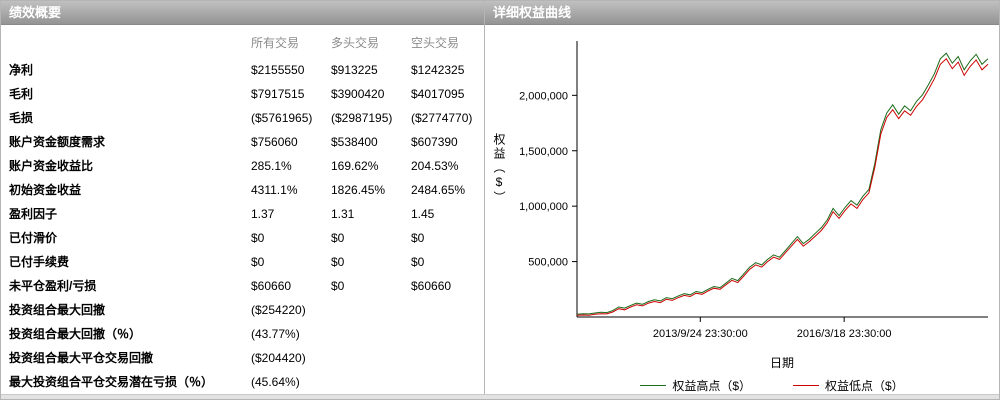 Image resolution: width=1000 pixels, height=400 pixels. What do you see at coordinates (358, 94) in the screenshot?
I see `cell-value: $3900420` at bounding box center [358, 94].